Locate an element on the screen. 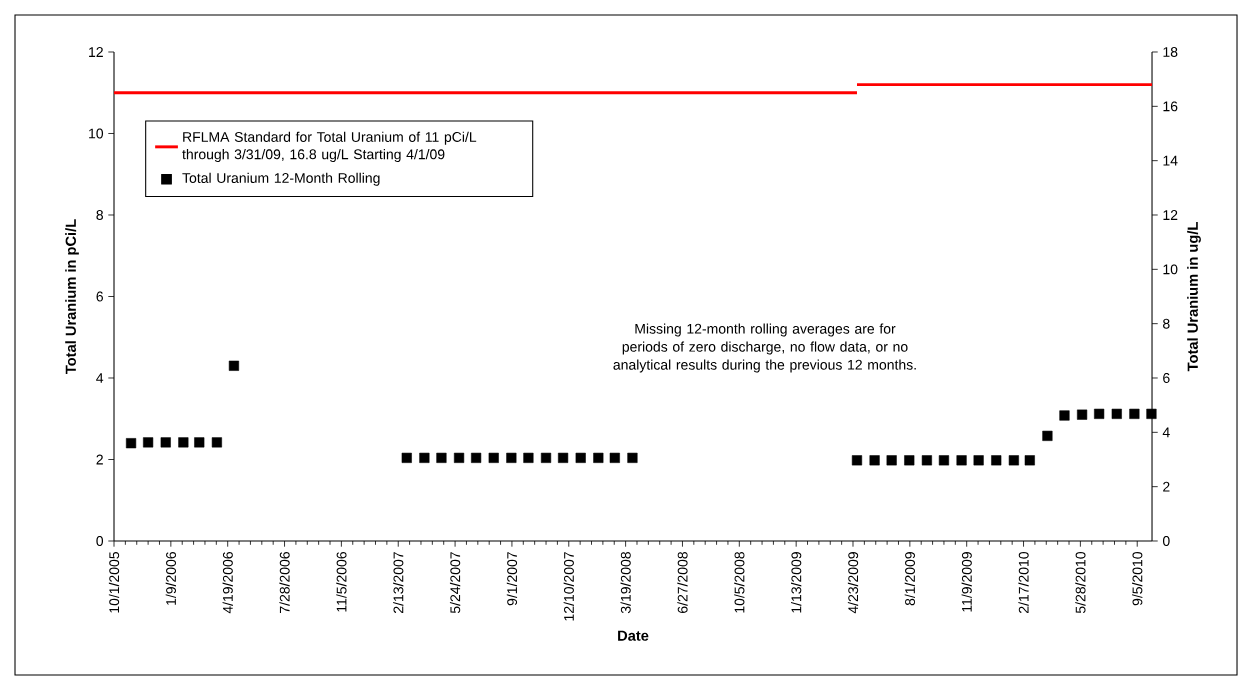 The height and width of the screenshot is (690, 1252). y2-tick-label: 14 is located at coordinates (1170, 160).